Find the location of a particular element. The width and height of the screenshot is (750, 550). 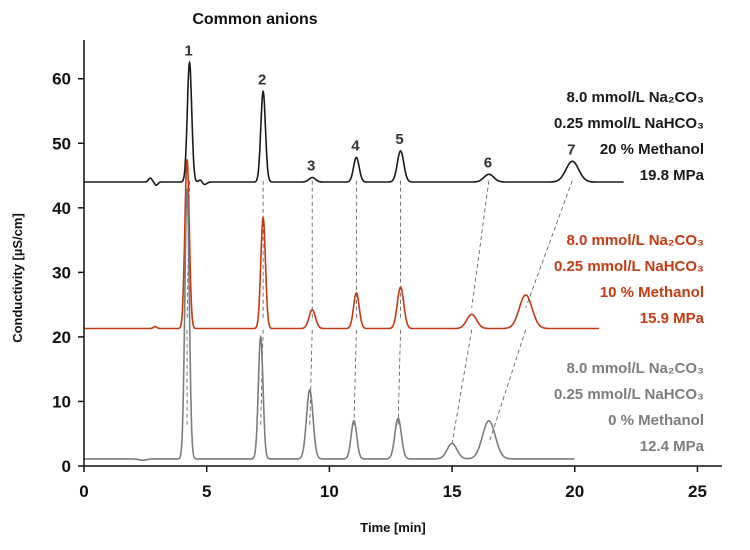

peak-number-label: 4 is located at coordinates (355, 145).